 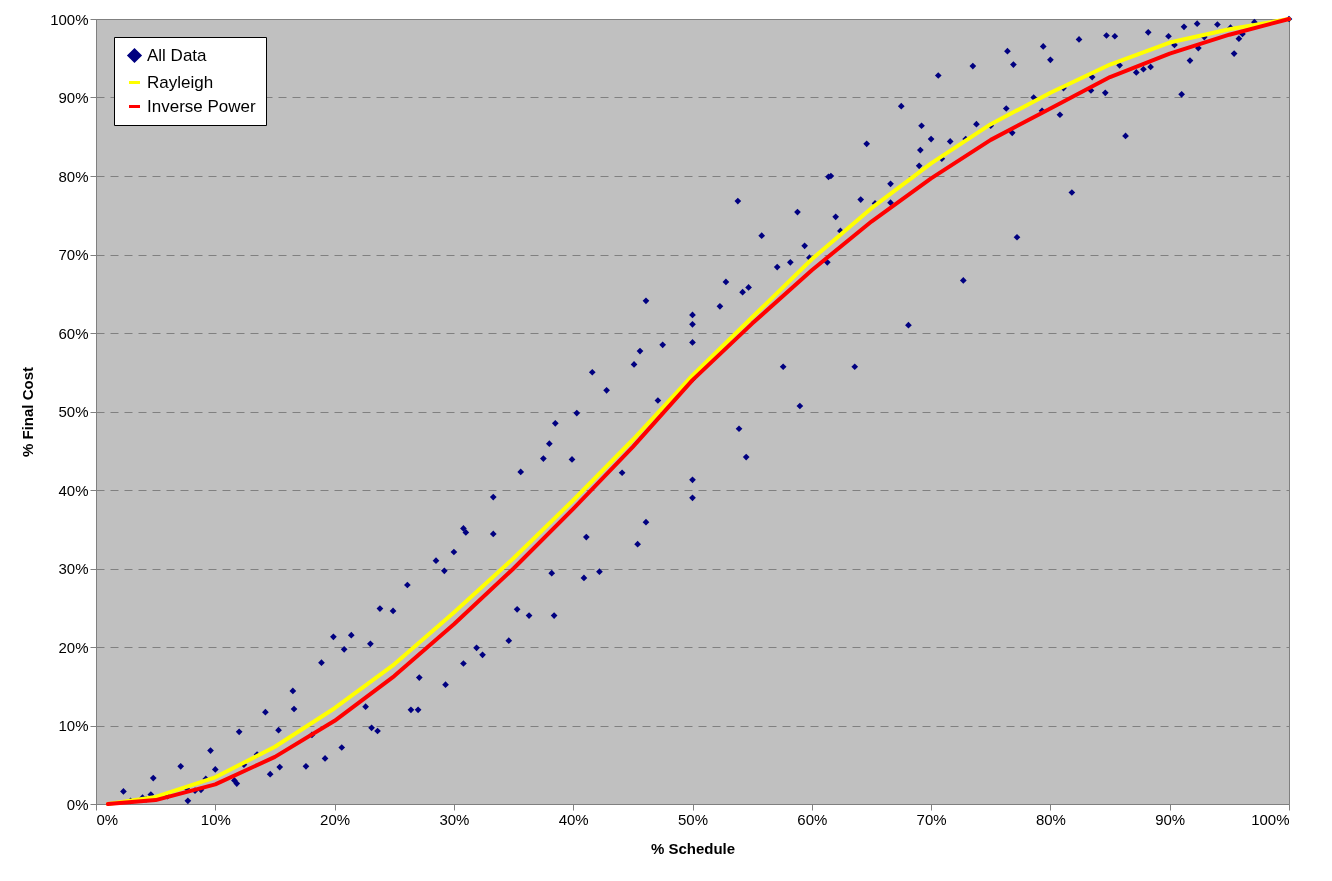 I want to click on y-tick-label: 80%, so click(x=73, y=176).